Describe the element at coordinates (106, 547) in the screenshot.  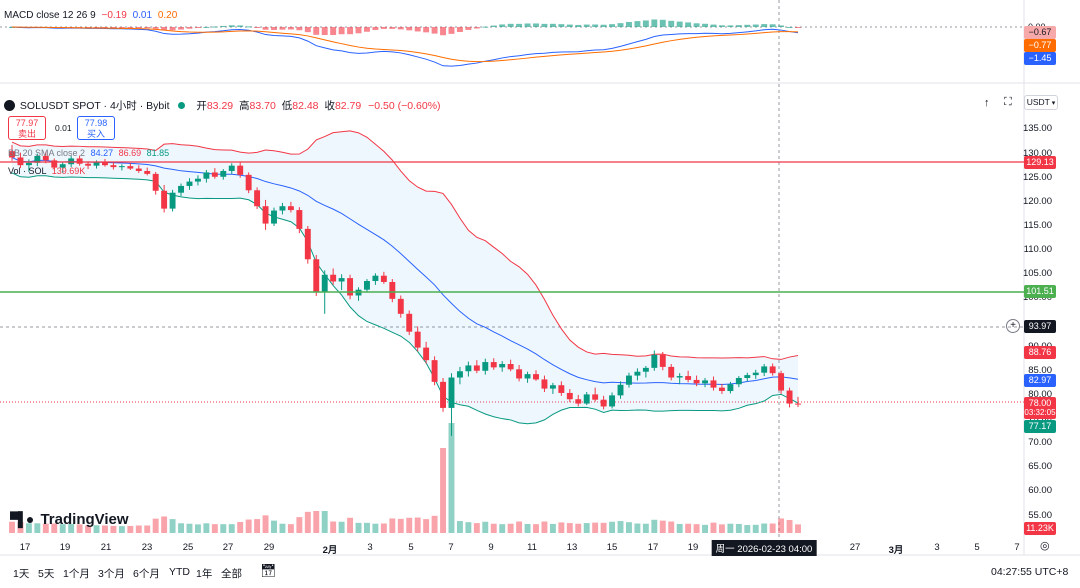
I see `time-axis-label: 21` at that location.